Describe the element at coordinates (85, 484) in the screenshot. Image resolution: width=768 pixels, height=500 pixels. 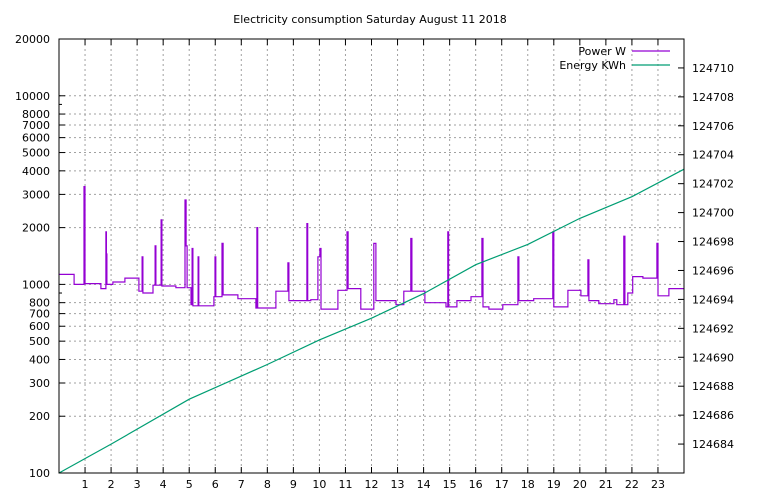
I see `x-tick-label: 1` at that location.